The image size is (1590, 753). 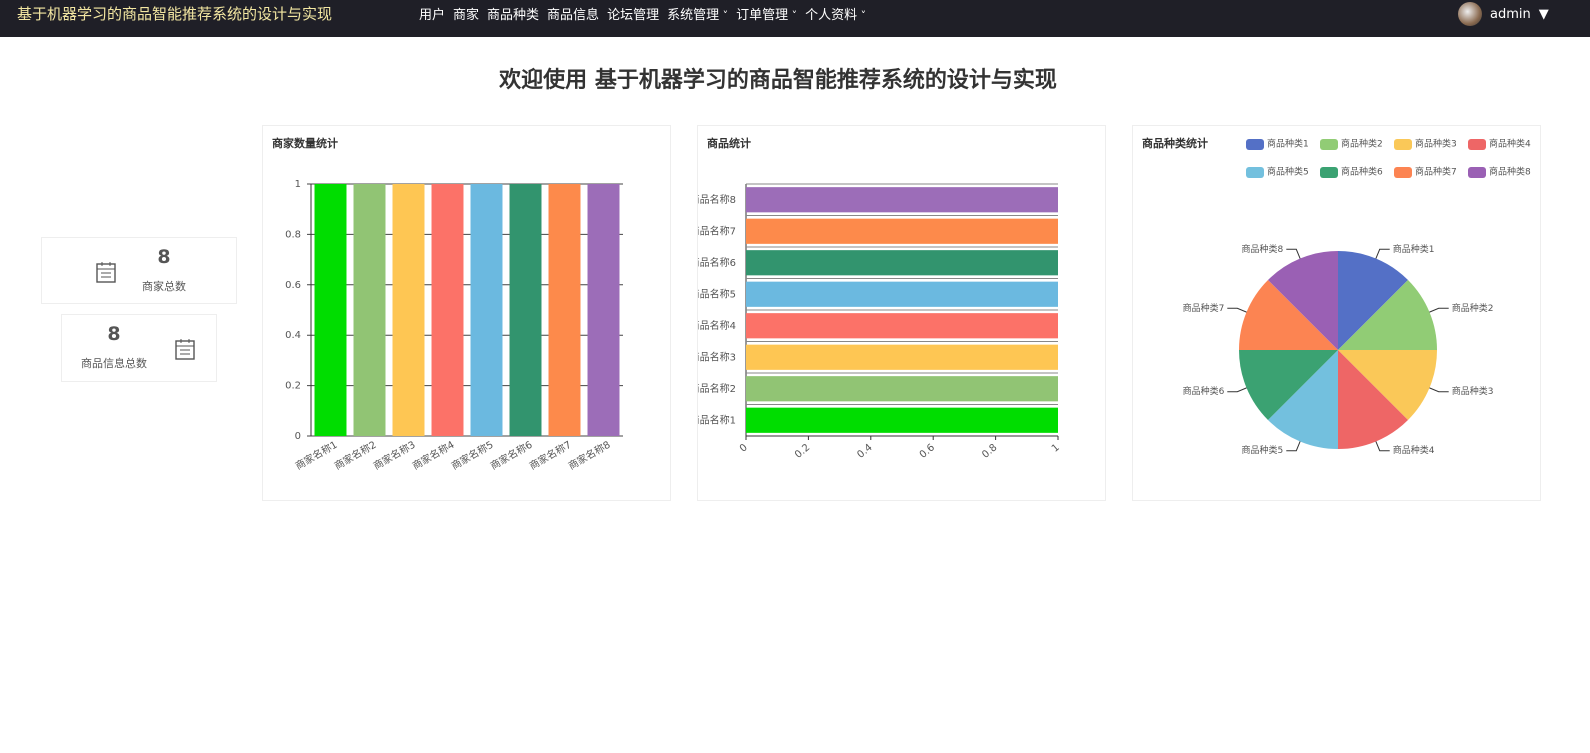 What do you see at coordinates (717, 419) in the screenshot?
I see `y-tick-label: 商品名称1` at bounding box center [717, 419].